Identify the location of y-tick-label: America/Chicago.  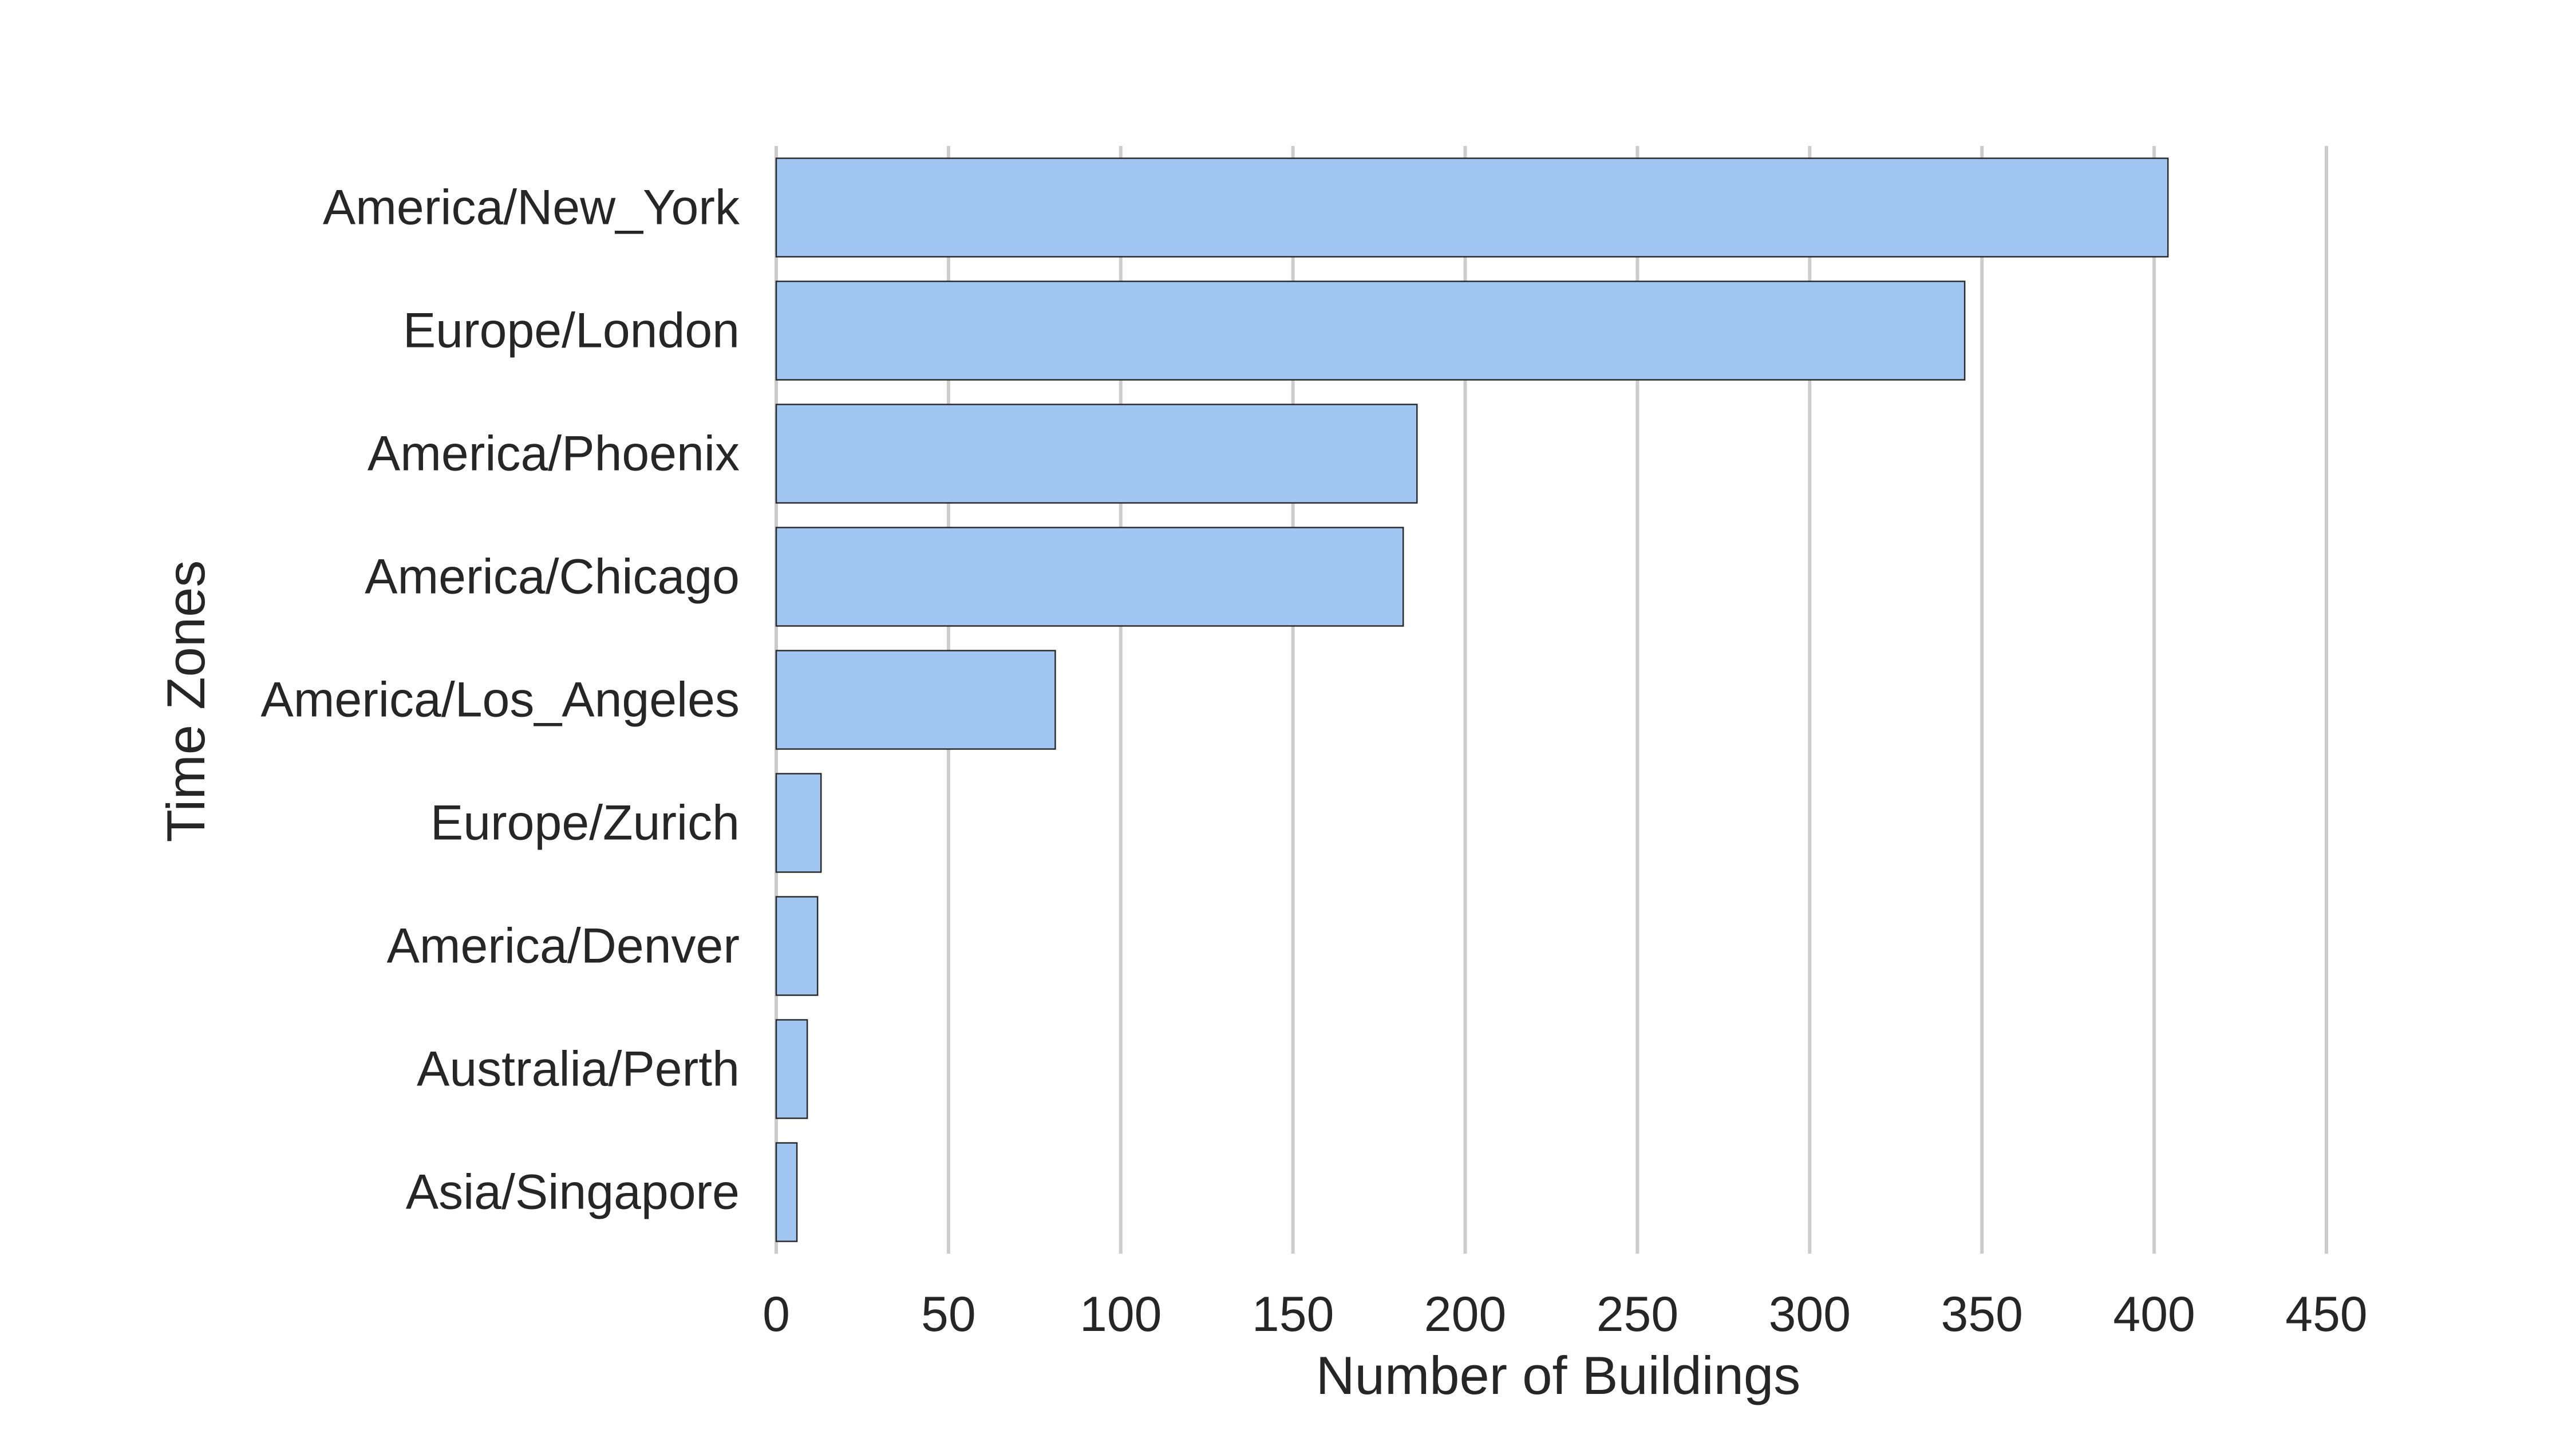
(552, 577).